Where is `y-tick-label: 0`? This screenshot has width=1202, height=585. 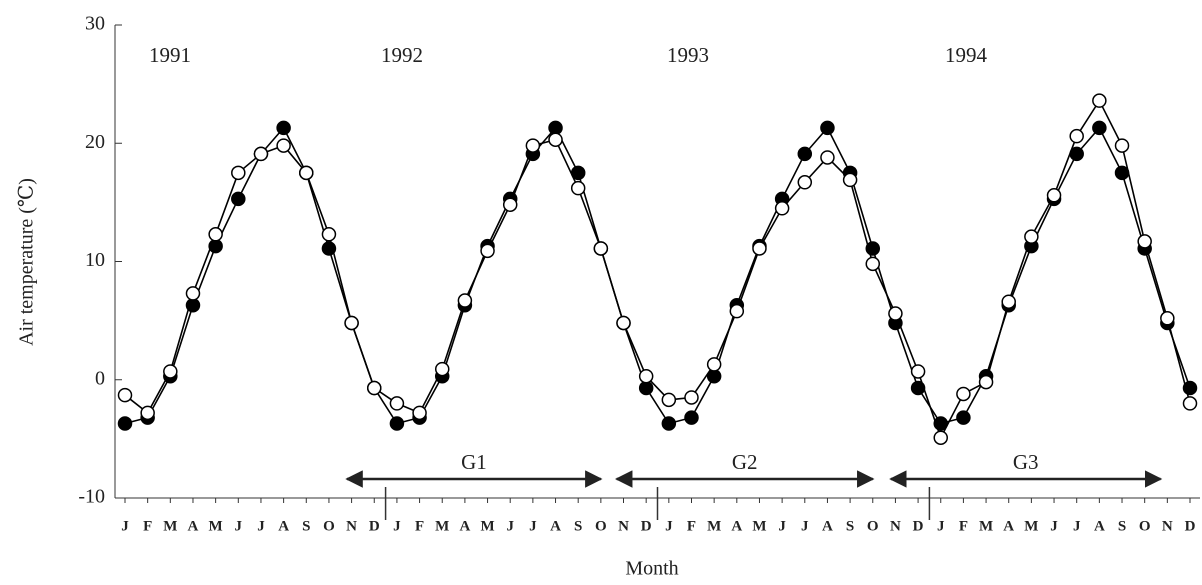 y-tick-label: 0 is located at coordinates (100, 378).